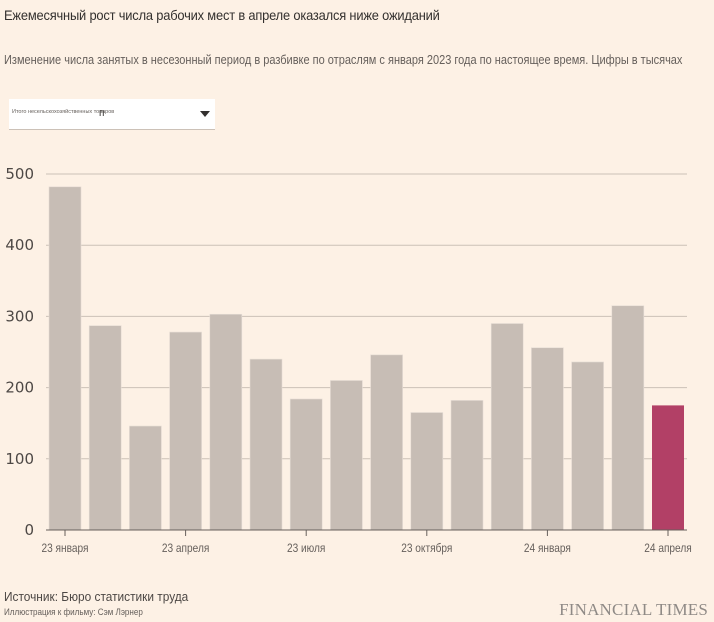 The height and width of the screenshot is (622, 714). I want to click on dropdown-label: Итого несельскохозяйственных товаров, so click(63, 112).